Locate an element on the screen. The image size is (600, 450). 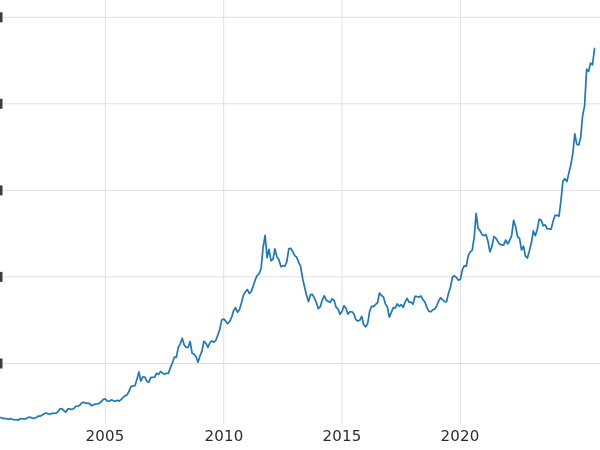
x-tick-label-2010: 2010 is located at coordinates (224, 436).